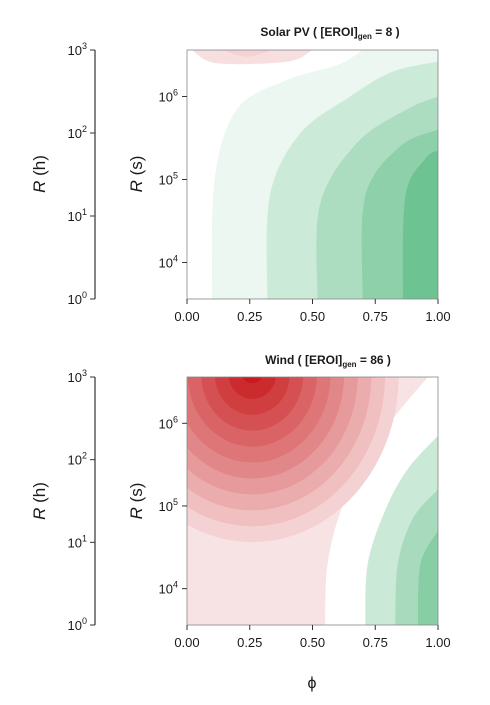 This screenshot has height=705, width=490. What do you see at coordinates (39, 501) in the screenshot?
I see `outer-y-axis-label-wind: R (h)` at bounding box center [39, 501].